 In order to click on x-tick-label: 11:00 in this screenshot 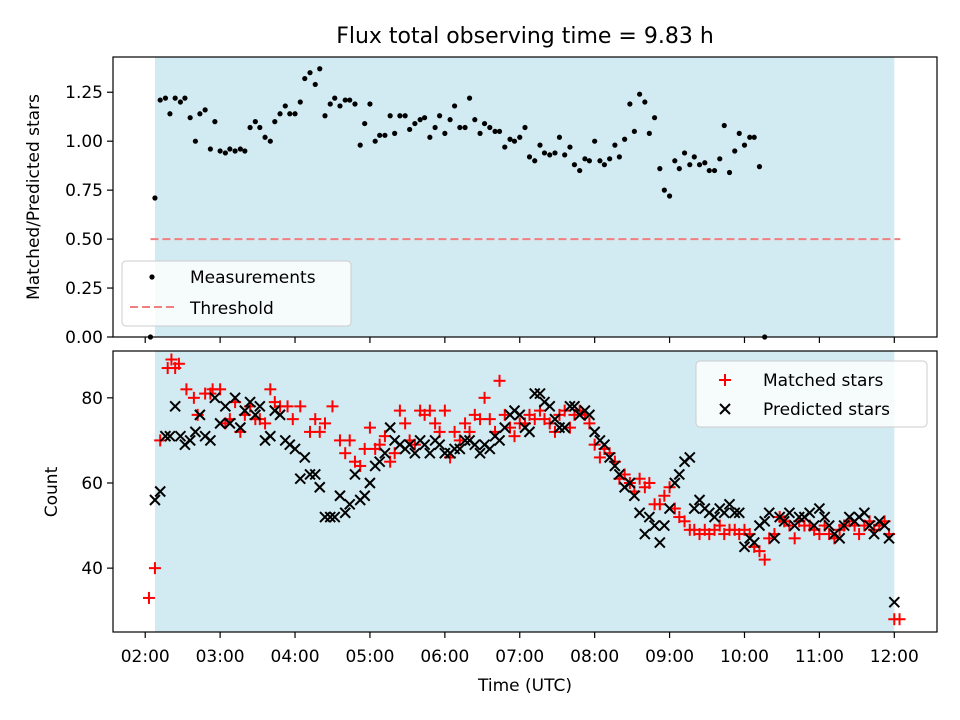, I will do `click(819, 657)`.